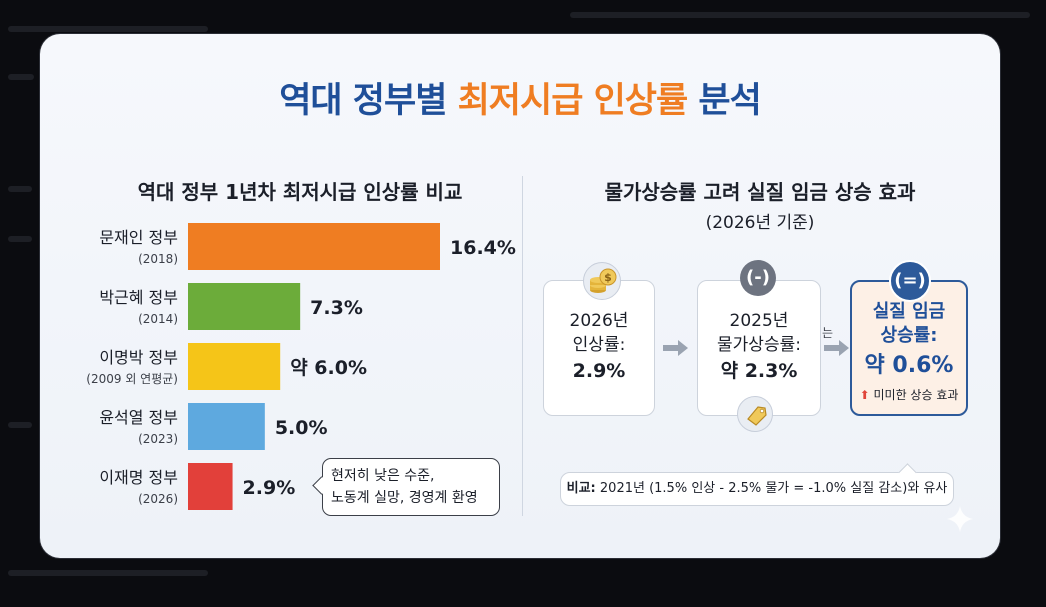 The height and width of the screenshot is (607, 1046). I want to click on category-label-0: 문재인 정부, so click(138, 237).